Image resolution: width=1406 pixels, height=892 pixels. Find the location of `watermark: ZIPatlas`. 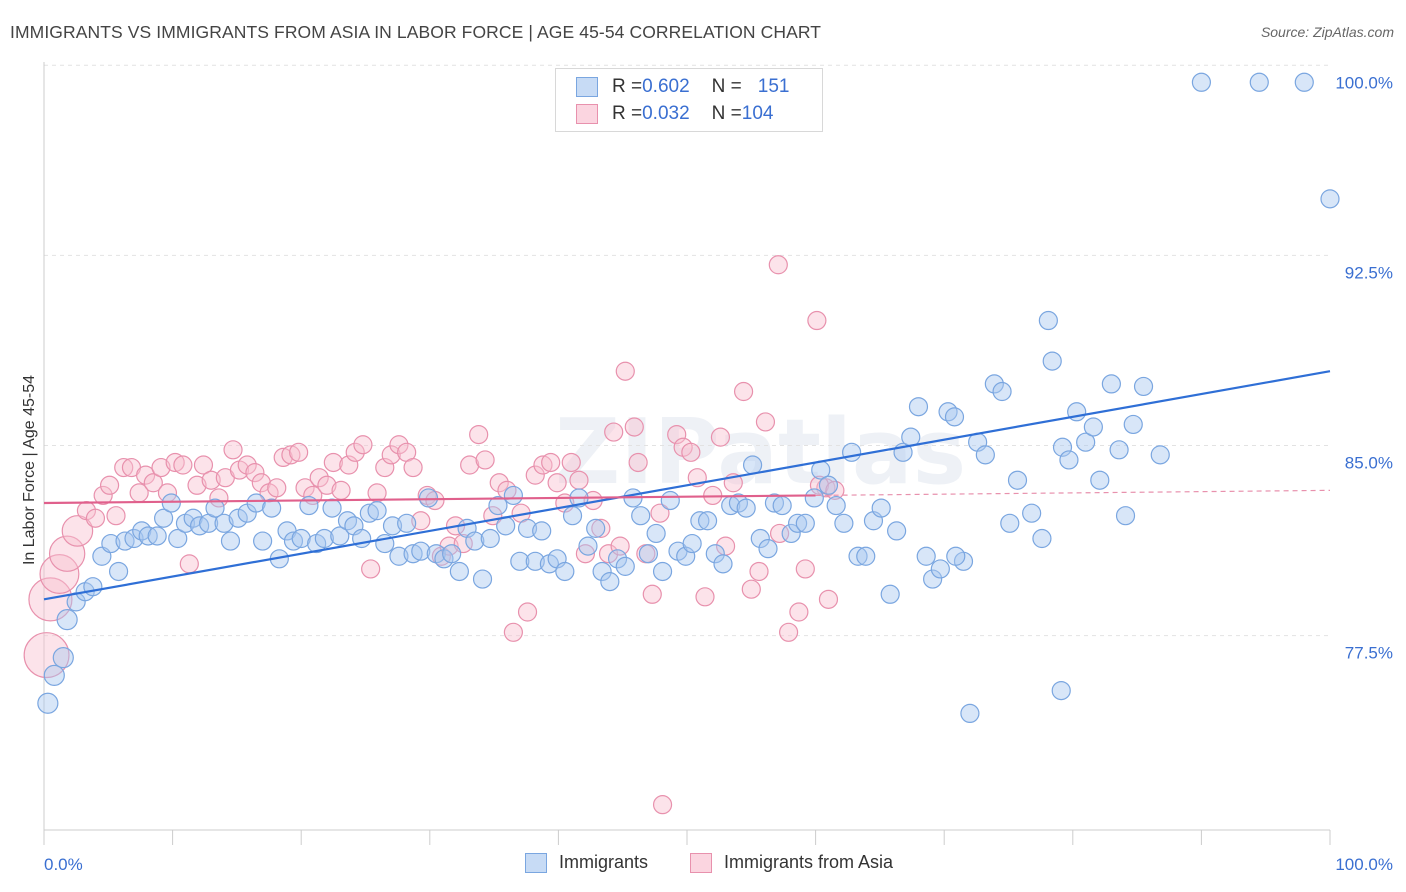

watermark: ZIPatlas is located at coordinates (761, 452).